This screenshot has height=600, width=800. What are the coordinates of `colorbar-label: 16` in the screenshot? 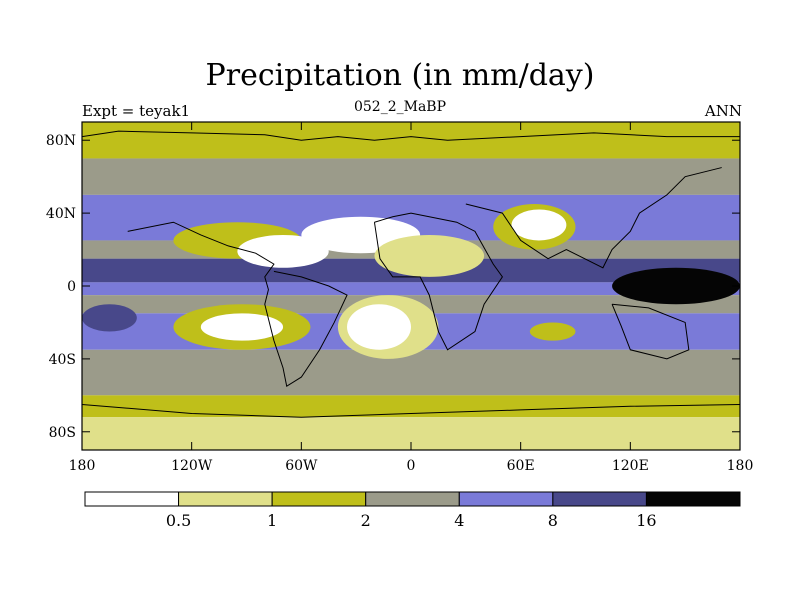 It's located at (646, 520).